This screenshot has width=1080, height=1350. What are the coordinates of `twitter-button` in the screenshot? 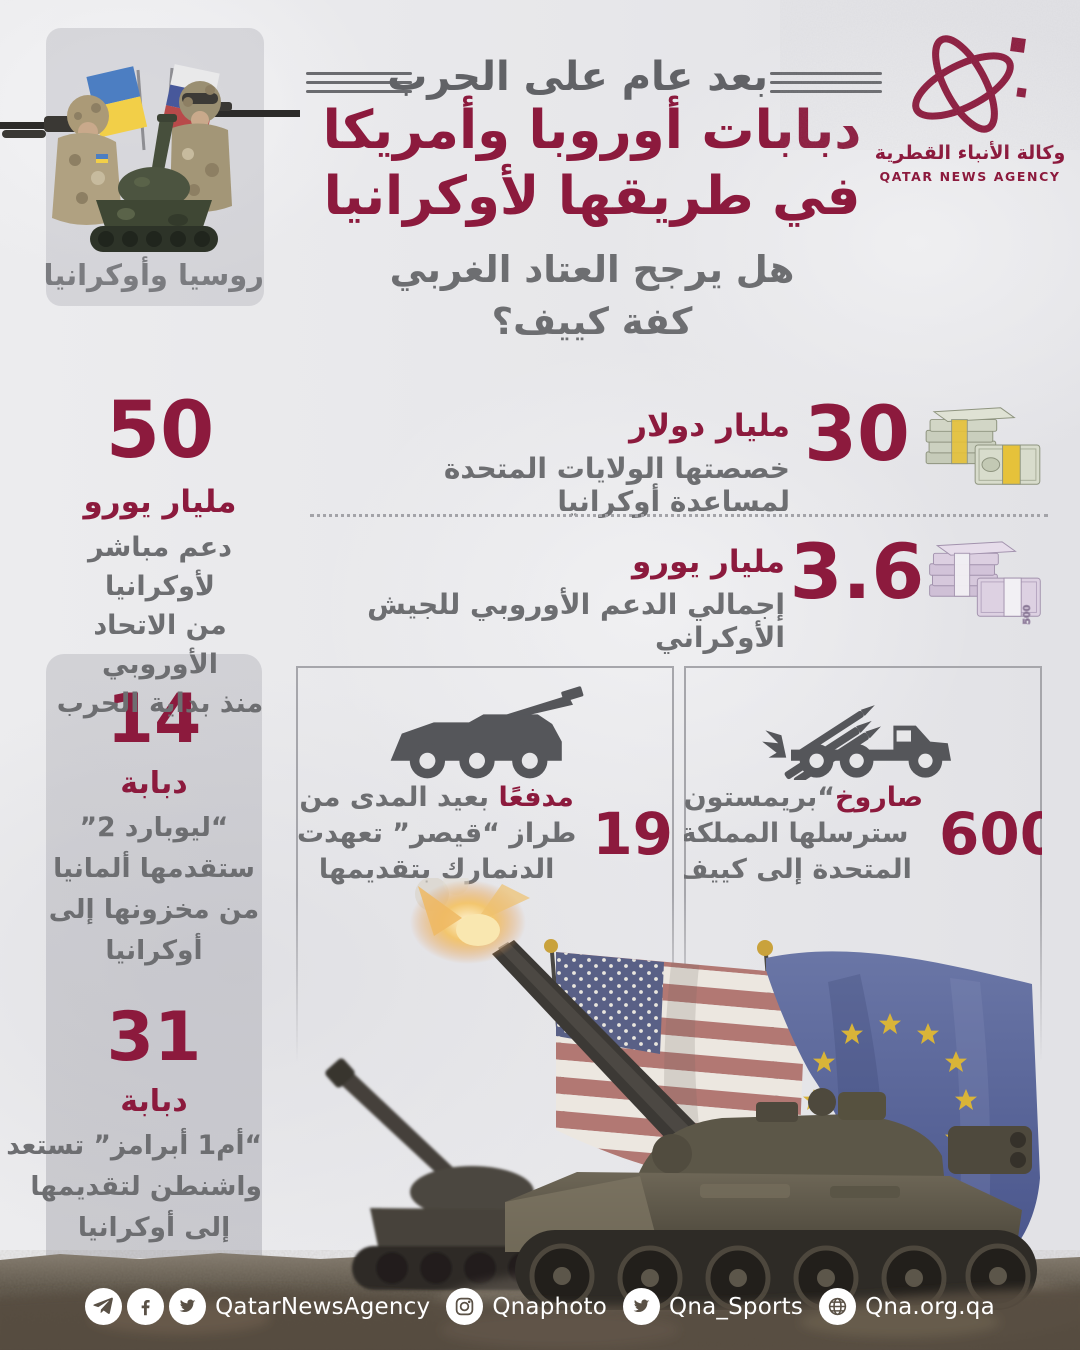 It's located at (188, 1306).